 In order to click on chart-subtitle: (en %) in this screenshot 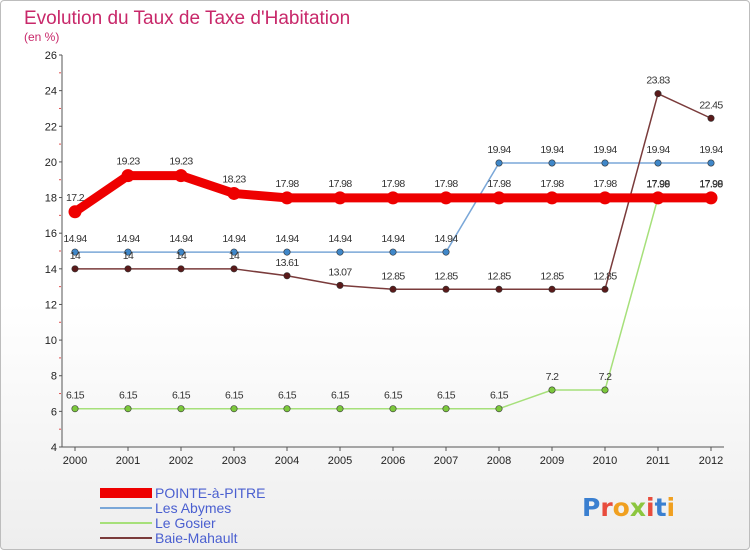, I will do `click(41, 37)`.